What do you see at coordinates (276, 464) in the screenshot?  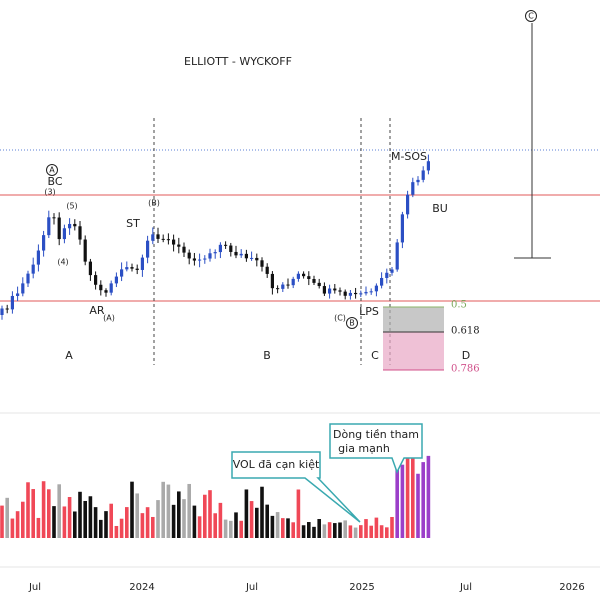 I see `callout-text: VOL đã cạn kiệt` at bounding box center [276, 464].